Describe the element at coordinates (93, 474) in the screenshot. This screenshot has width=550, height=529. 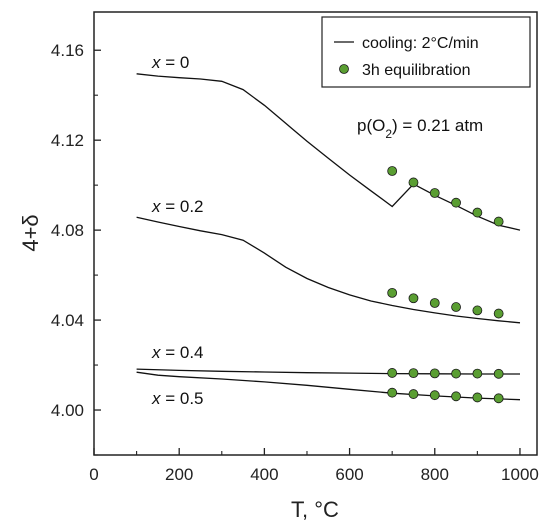
I see `x-tick-label: 0` at that location.